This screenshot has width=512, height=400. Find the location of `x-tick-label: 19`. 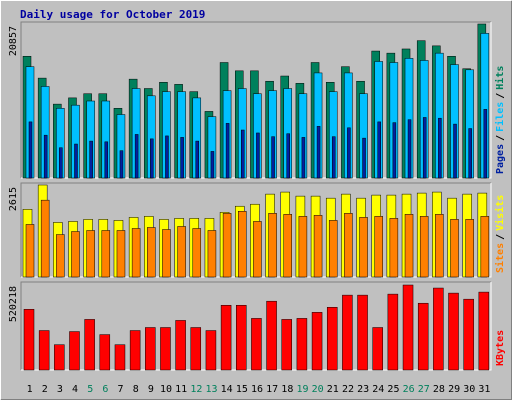

x-tick-label: 19 is located at coordinates (302, 389).